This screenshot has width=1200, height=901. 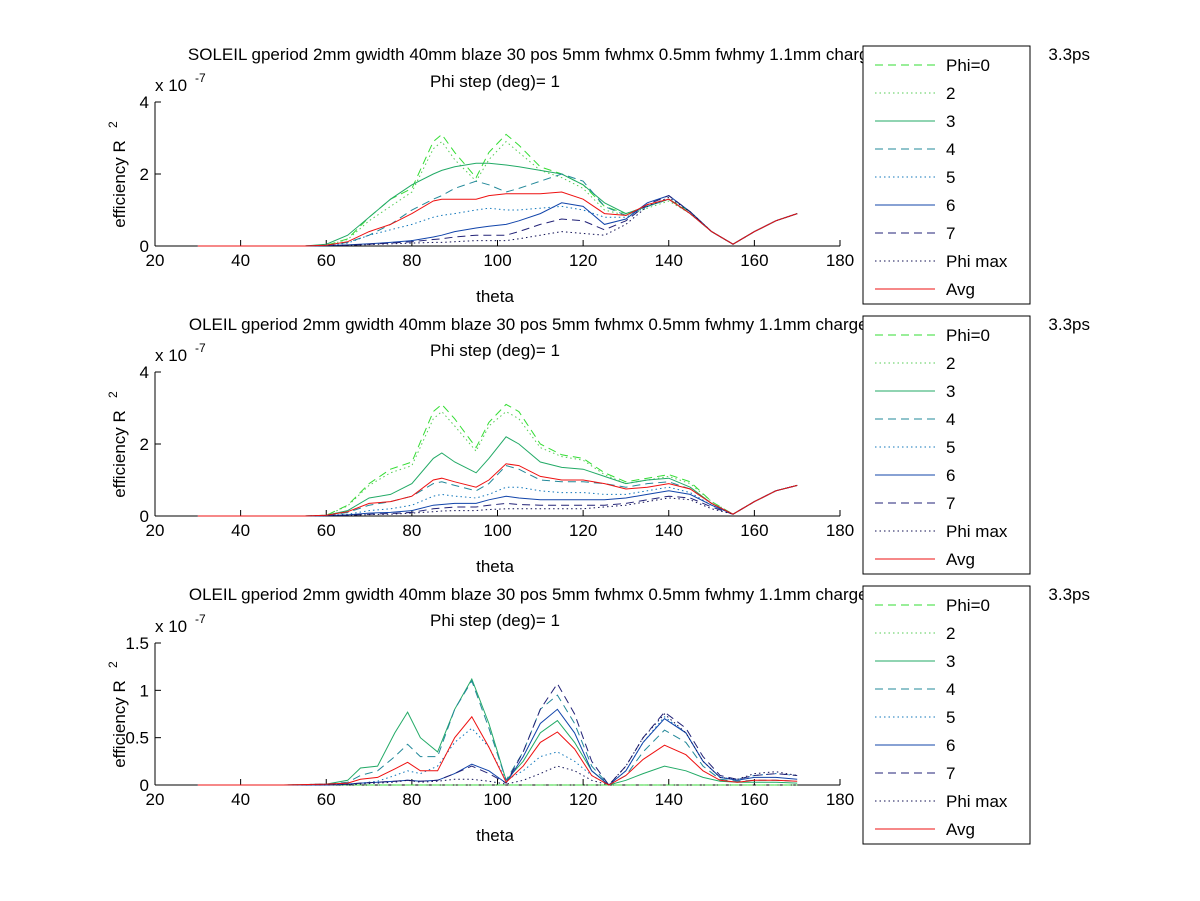 What do you see at coordinates (968, 65) in the screenshot?
I see `legend-label: Phi=0` at bounding box center [968, 65].